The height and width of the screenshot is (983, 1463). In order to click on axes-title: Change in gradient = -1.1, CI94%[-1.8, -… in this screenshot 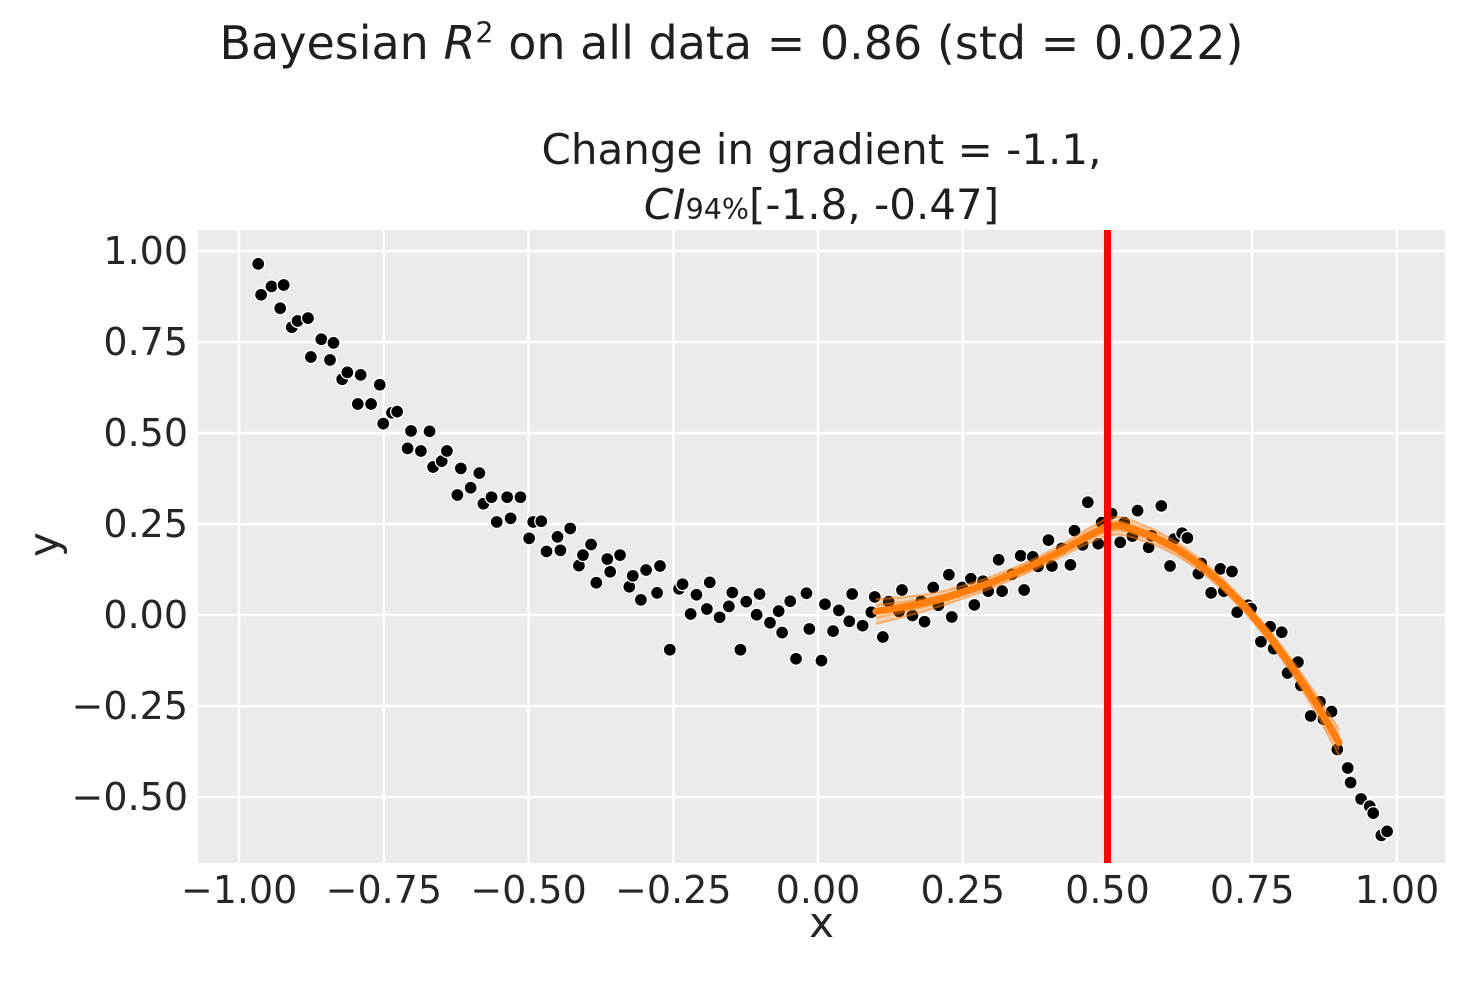, I will do `click(821, 177)`.